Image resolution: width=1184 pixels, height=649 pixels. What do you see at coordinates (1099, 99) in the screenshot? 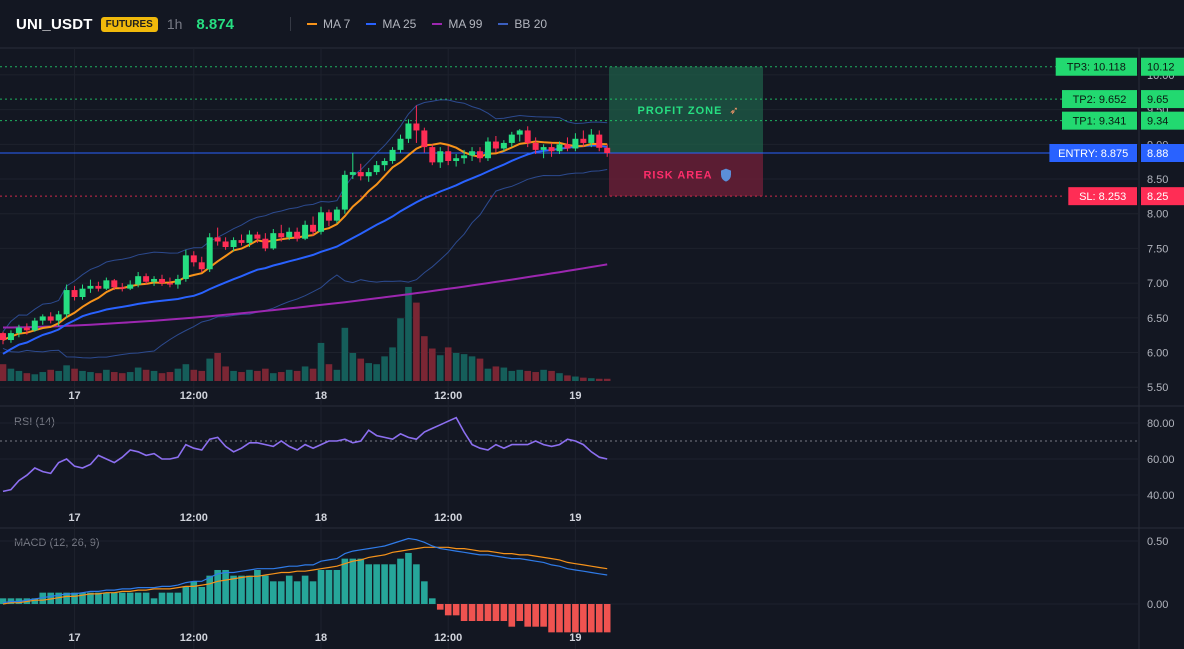
I see `tp-tag` at bounding box center [1099, 99].